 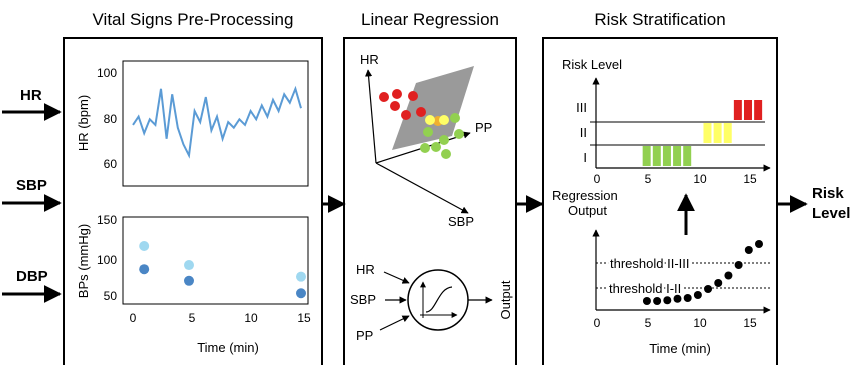 I want to click on p3-xtick-0: 0, so click(x=597, y=323).